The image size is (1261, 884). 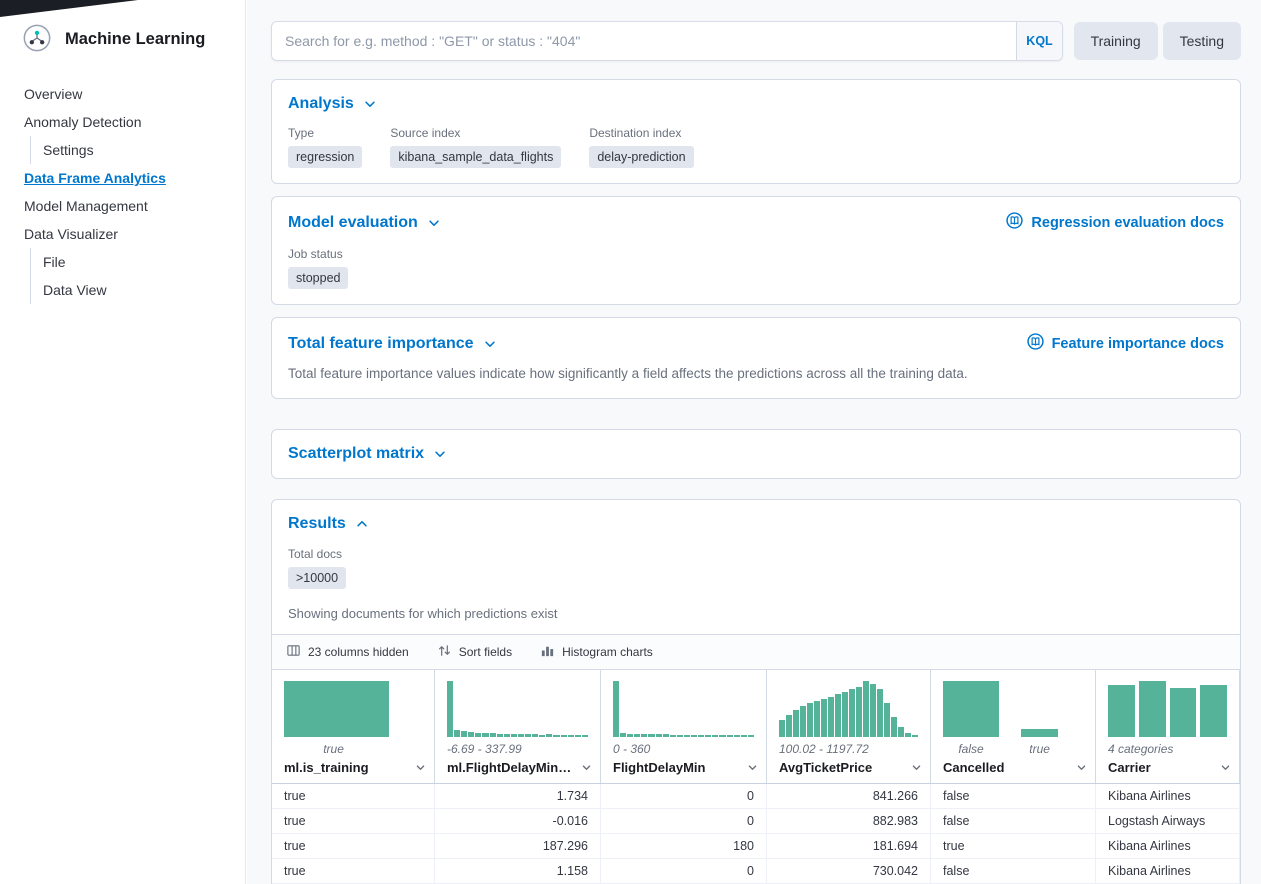 I want to click on table-row: true -0.016 0 882.983 false Logstash Airways, so click(x=756, y=821).